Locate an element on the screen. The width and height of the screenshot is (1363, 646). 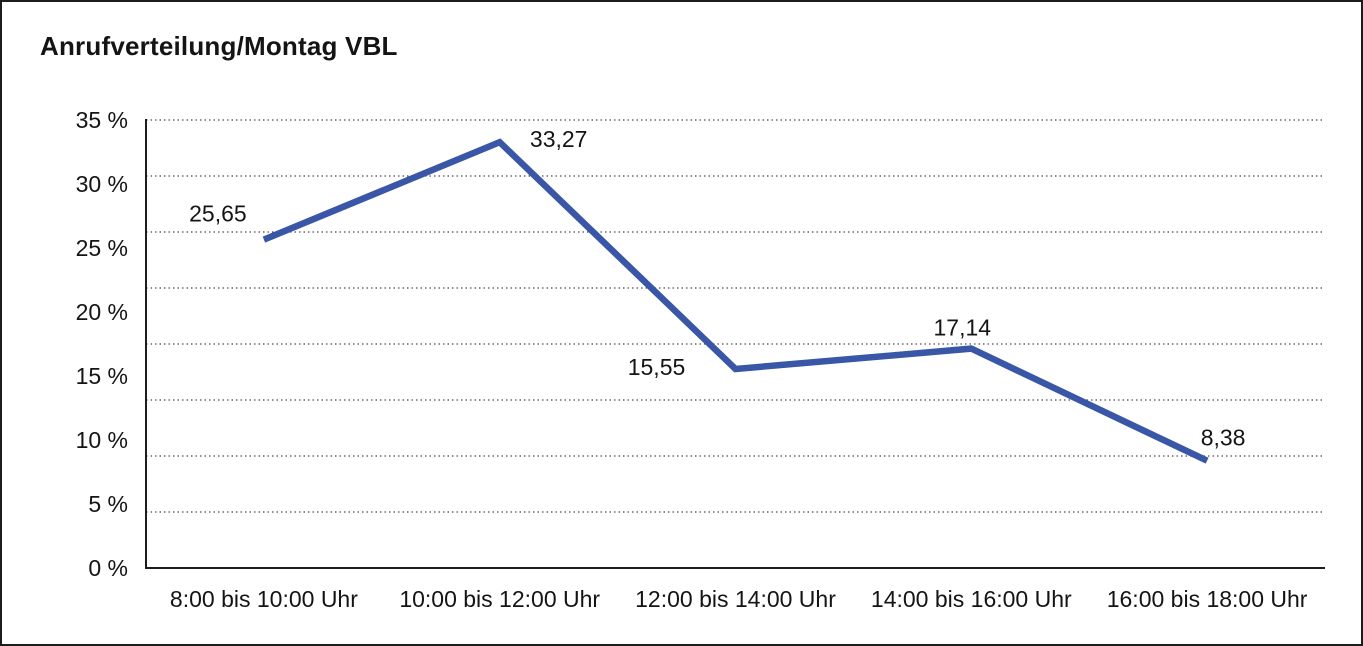
y-tick-label: 15 % is located at coordinates (102, 376).